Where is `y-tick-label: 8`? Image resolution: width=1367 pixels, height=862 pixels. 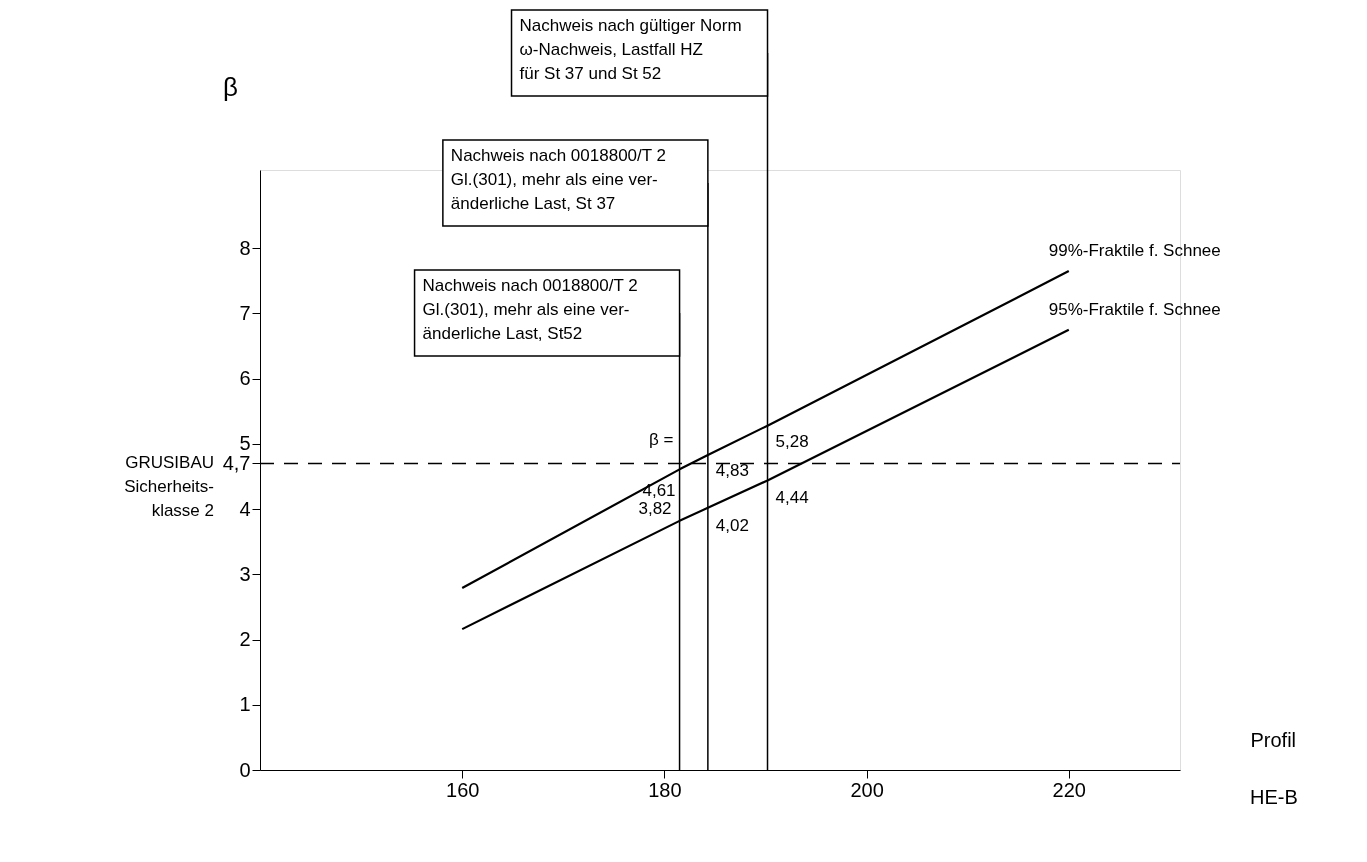
y-tick-label: 8 is located at coordinates (245, 247).